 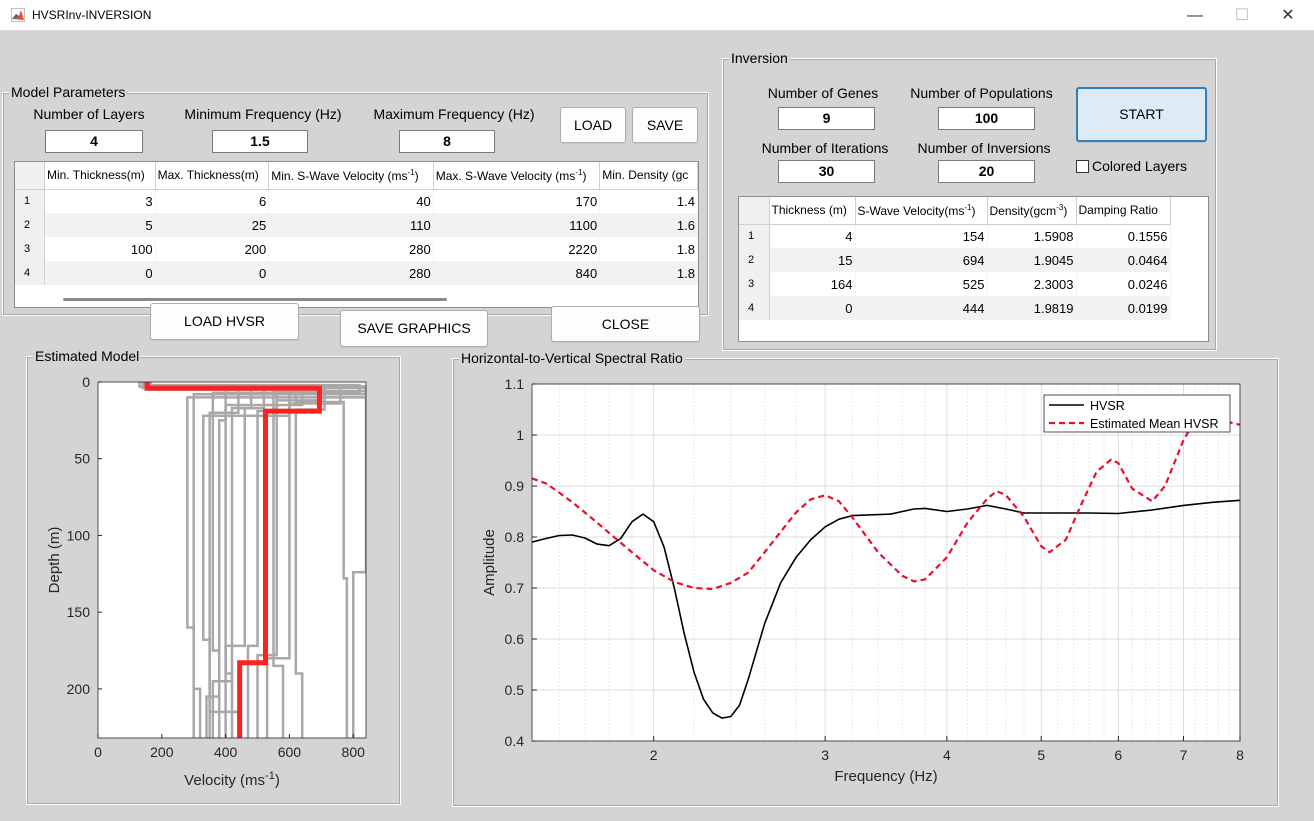 I want to click on y-tick-label: 1, so click(x=520, y=435).